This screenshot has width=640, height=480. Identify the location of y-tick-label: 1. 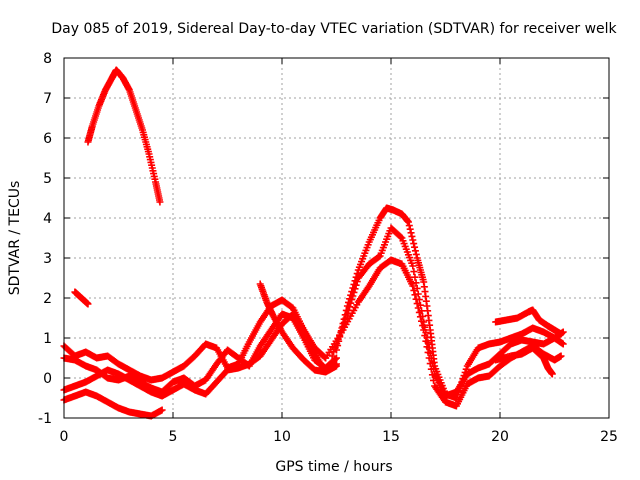
(47, 339).